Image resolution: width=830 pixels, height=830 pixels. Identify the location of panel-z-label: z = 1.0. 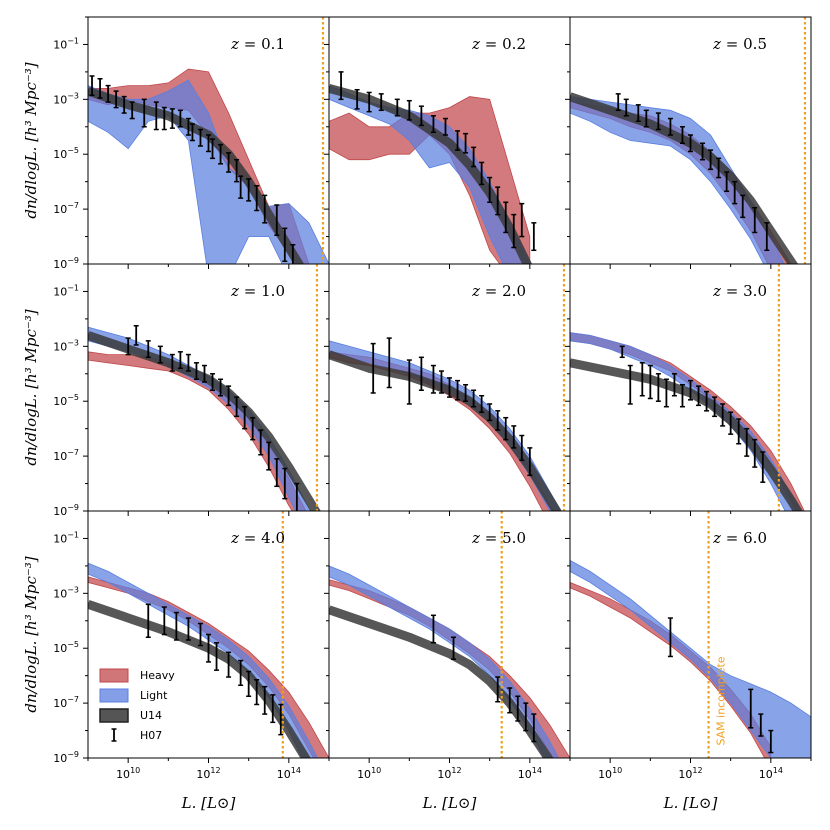
(257, 291).